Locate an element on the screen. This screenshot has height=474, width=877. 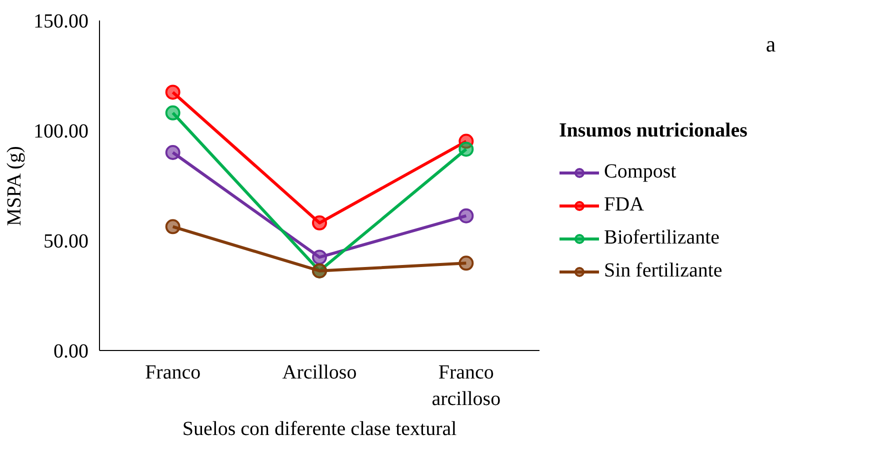
x-axis-title: Suelos con diferente clase textural is located at coordinates (320, 429).